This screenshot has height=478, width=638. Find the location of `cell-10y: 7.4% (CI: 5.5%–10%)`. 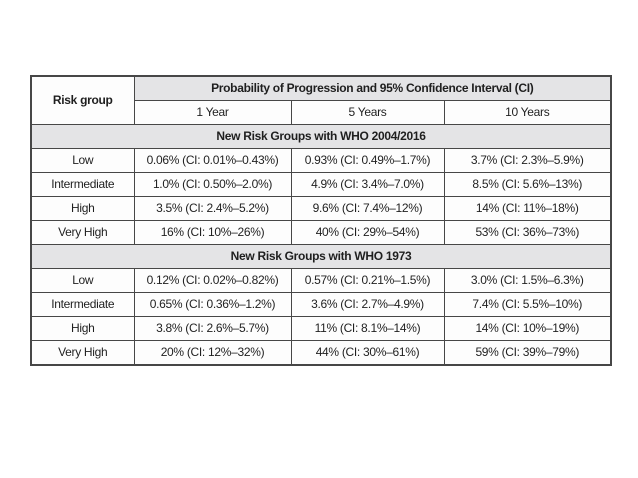

cell-10y: 7.4% (CI: 5.5%–10%) is located at coordinates (527, 304).